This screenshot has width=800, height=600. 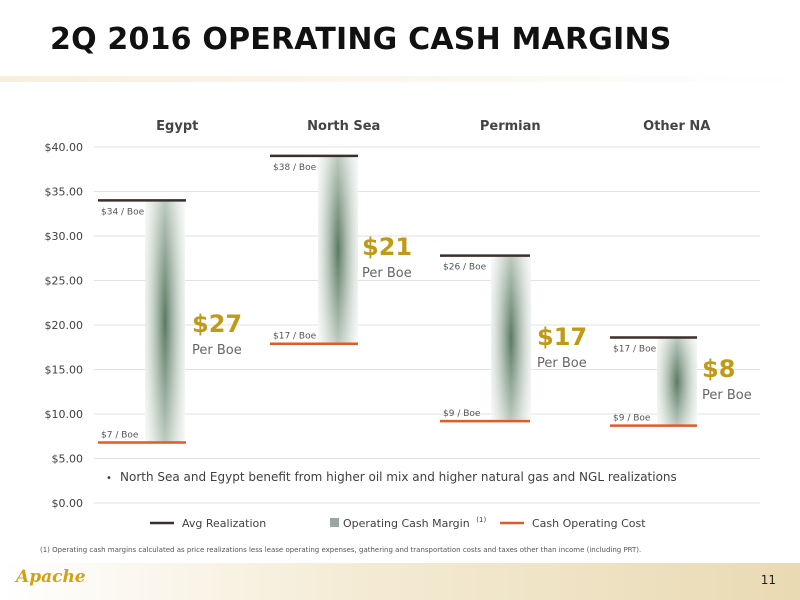 What do you see at coordinates (64, 147) in the screenshot?
I see `y-tick-label: $40.00` at bounding box center [64, 147].